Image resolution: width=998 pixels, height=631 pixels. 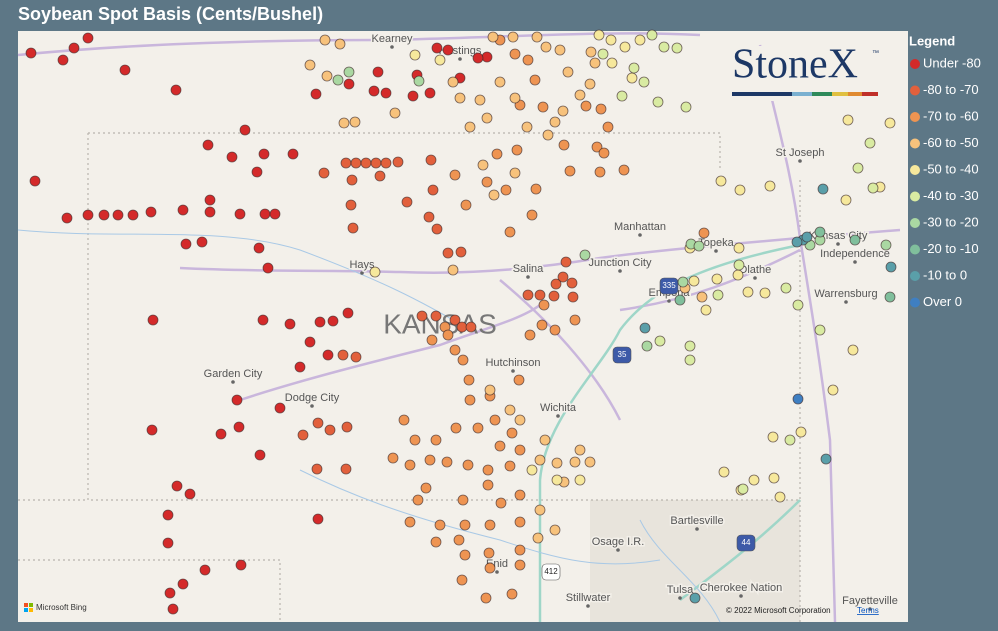 What do you see at coordinates (870, 601) in the screenshot?
I see `place-label: Fayetteville` at bounding box center [870, 601].